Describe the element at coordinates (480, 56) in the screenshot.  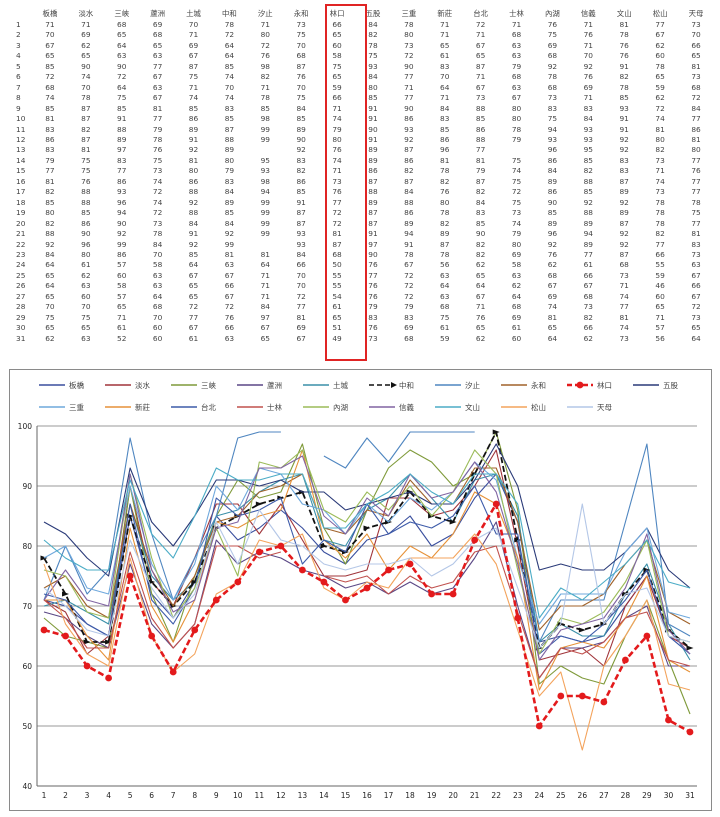
I see `table-cell: 65` at that location.